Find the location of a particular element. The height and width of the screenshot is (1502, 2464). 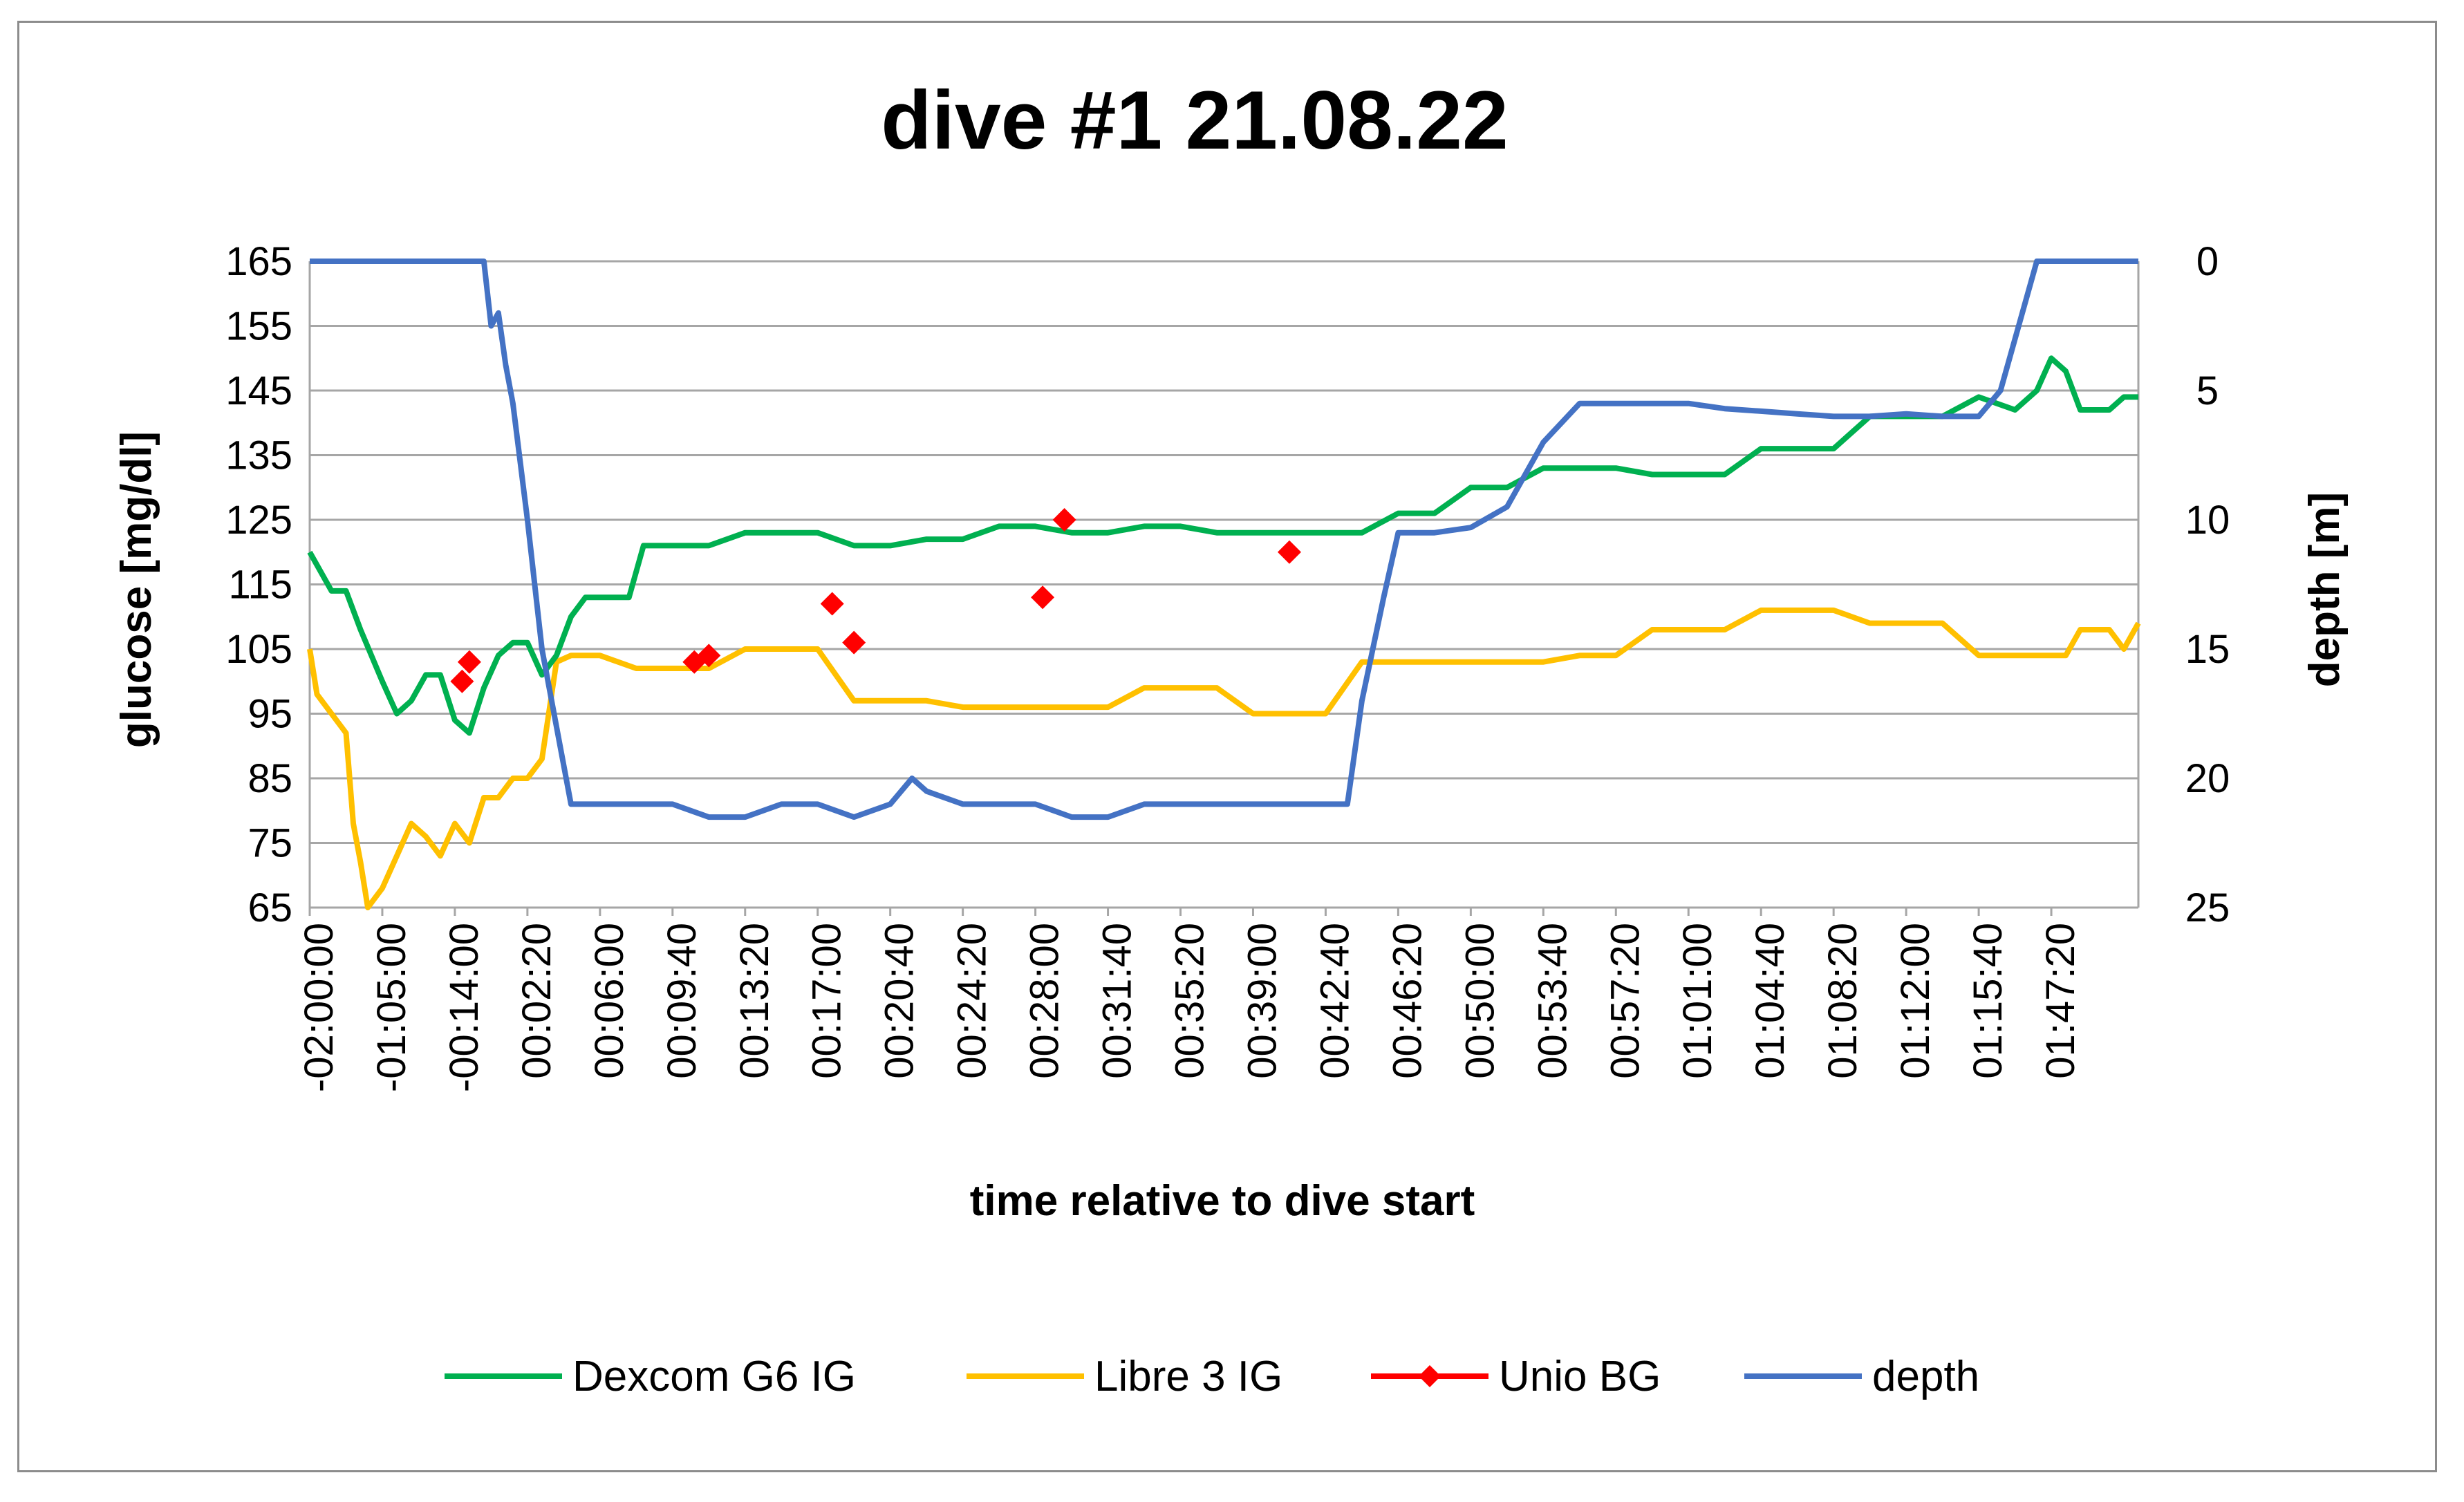

y-tick-label: 75 is located at coordinates (270, 844).